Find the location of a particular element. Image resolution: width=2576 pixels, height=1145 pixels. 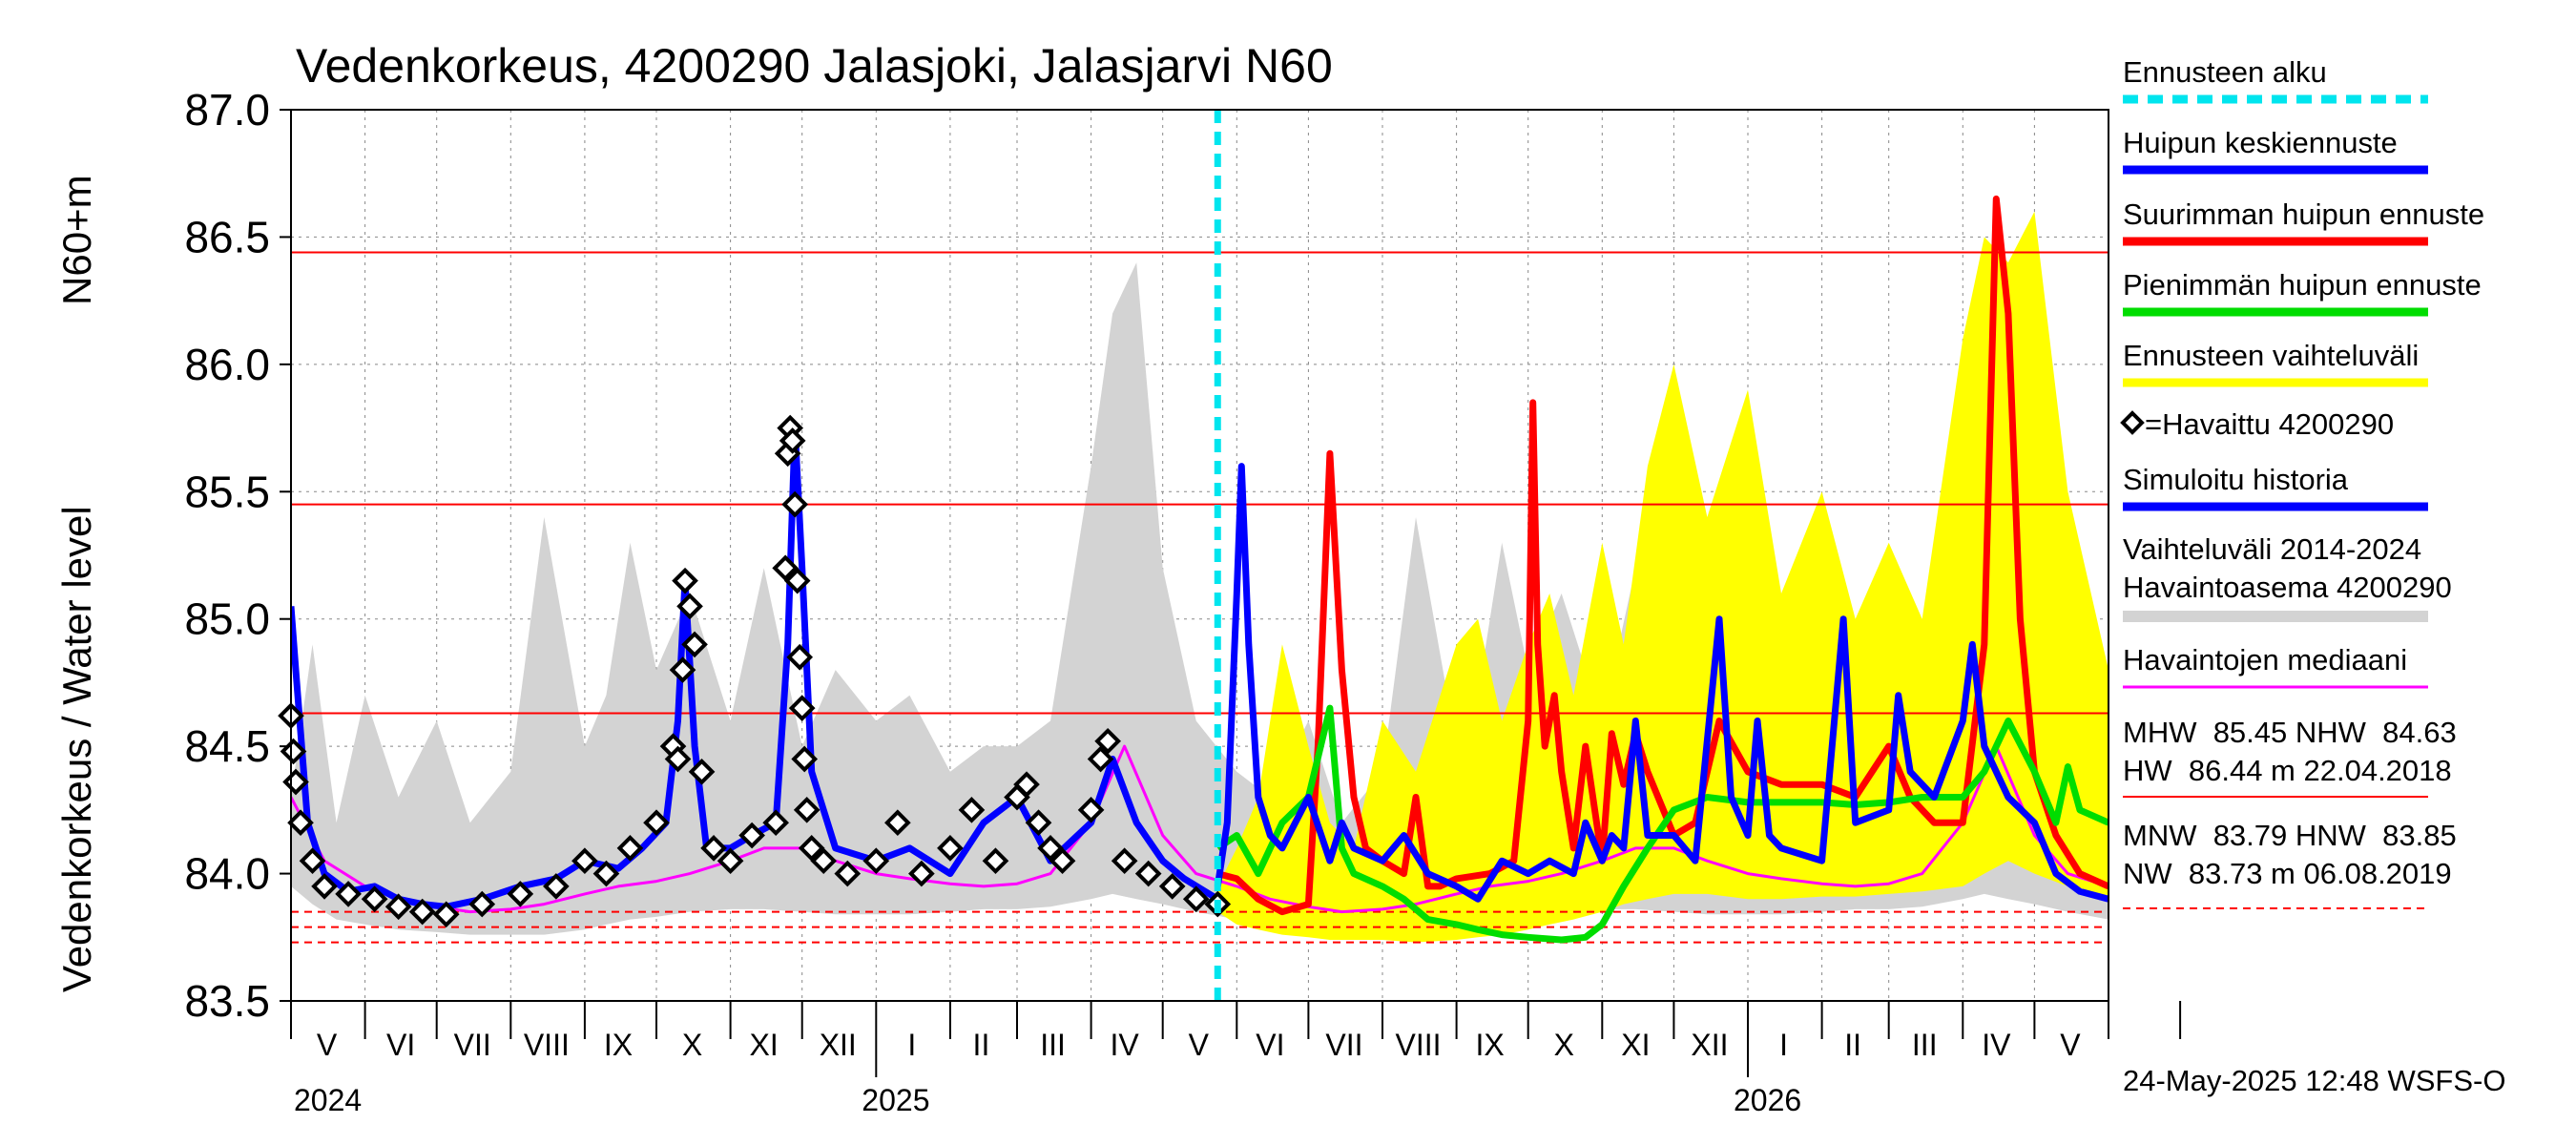

y-tick-label: 85.0 is located at coordinates (227, 619).